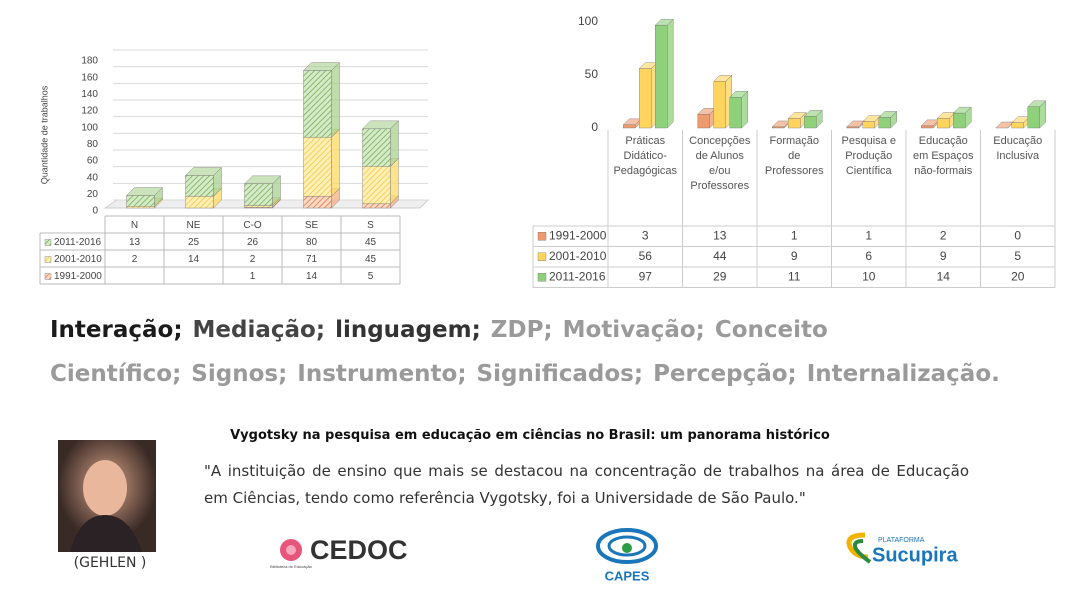 Image resolution: width=1078 pixels, height=612 pixels. Describe the element at coordinates (1018, 148) in the screenshot. I see `x-tick-label: Educação Inclusiva` at that location.